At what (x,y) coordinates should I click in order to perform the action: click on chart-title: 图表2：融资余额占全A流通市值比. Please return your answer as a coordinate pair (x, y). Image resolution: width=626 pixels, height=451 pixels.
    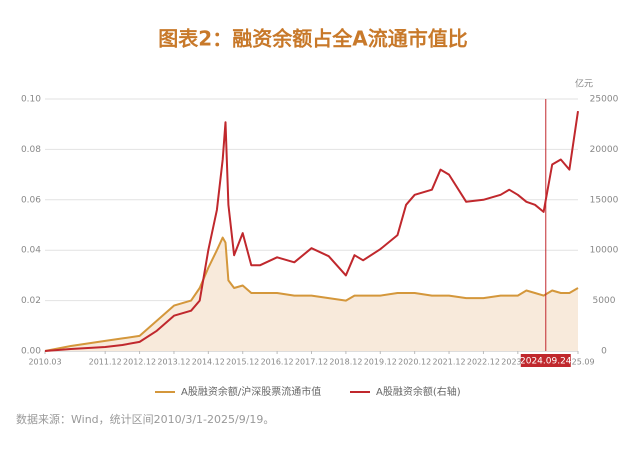
    Looking at the image, I should click on (312, 39).